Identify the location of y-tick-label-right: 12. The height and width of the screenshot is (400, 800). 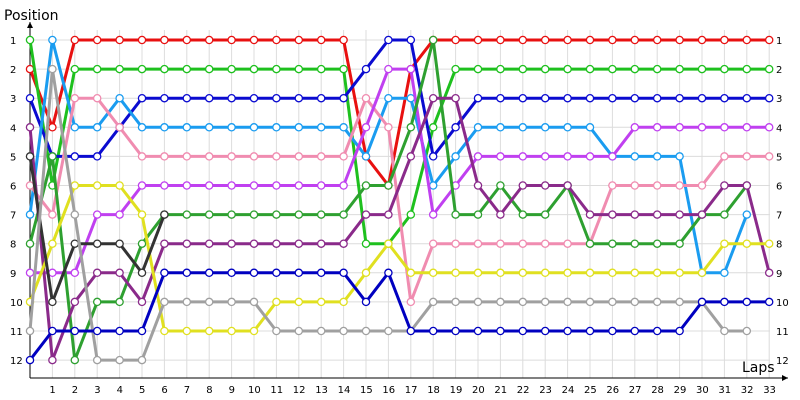
(782, 361).